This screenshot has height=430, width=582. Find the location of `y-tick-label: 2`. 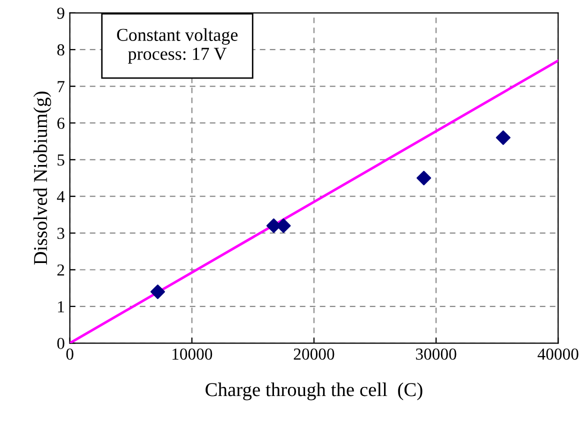

y-tick-label: 2 is located at coordinates (60, 270).